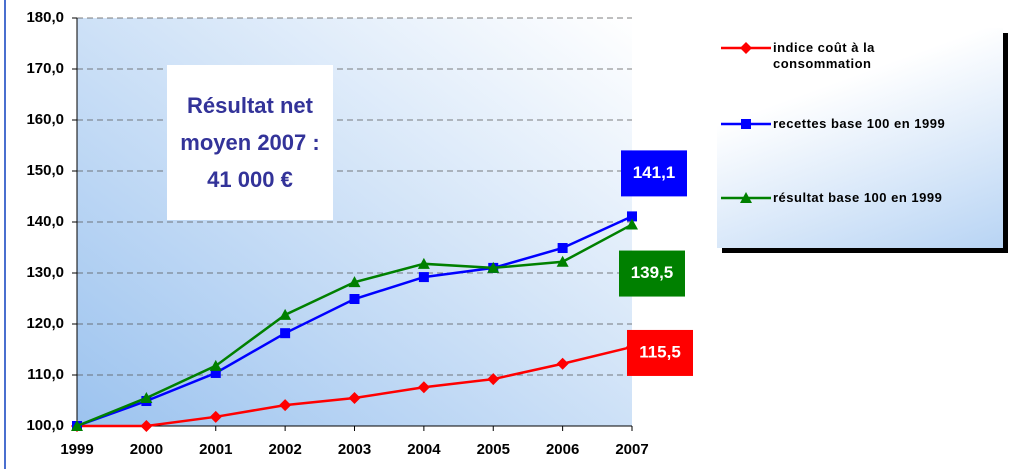 The width and height of the screenshot is (1013, 469). Describe the element at coordinates (562, 449) in the screenshot. I see `x-tick-label: 2006` at that location.